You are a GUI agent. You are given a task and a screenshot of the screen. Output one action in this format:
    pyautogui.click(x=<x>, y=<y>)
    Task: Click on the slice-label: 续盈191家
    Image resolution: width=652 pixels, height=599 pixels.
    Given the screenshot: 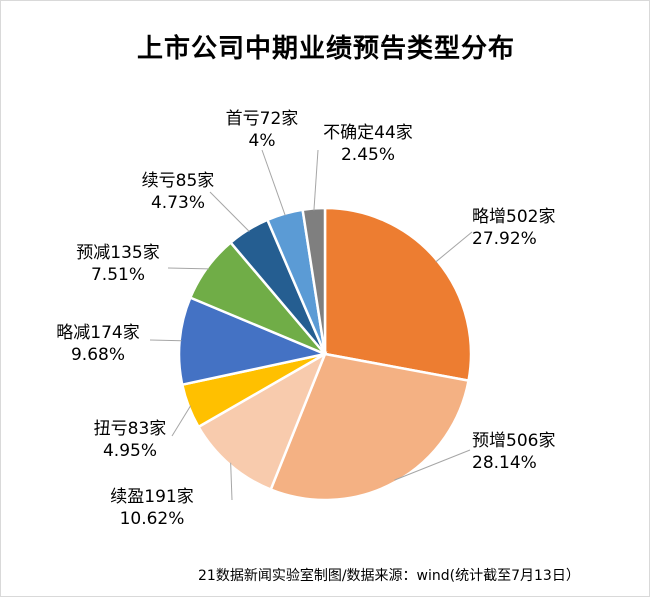 What is the action you would take?
    pyautogui.click(x=151, y=497)
    